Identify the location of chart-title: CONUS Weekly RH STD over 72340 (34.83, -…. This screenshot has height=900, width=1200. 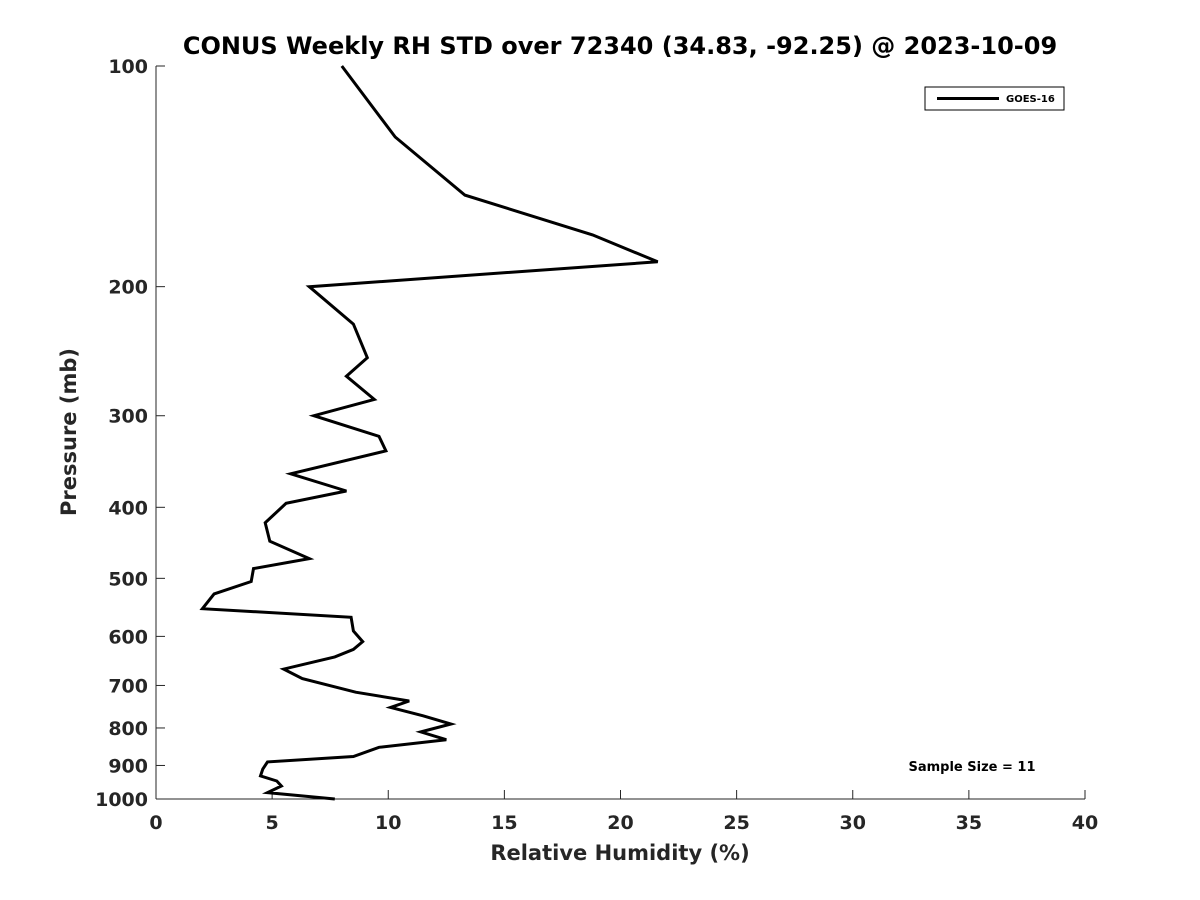
(620, 46).